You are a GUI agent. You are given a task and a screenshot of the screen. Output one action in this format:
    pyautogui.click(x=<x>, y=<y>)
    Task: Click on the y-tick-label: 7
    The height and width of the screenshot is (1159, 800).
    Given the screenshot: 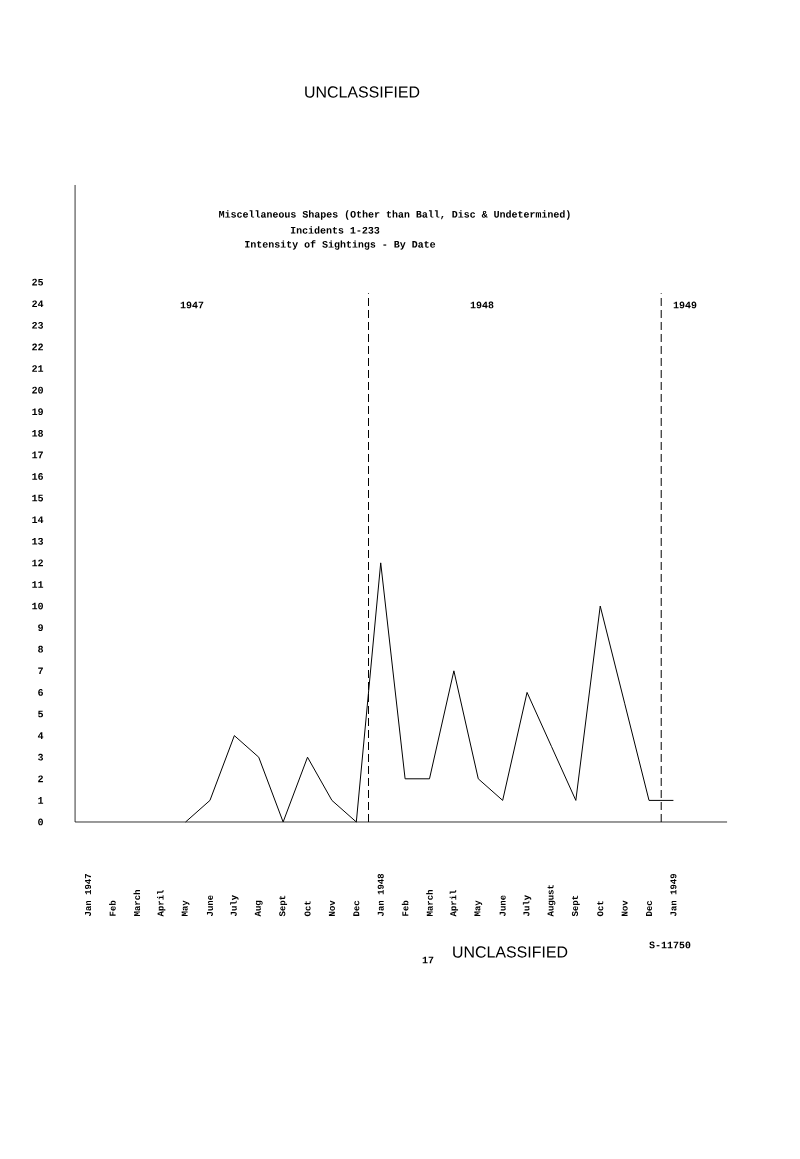 What is the action you would take?
    pyautogui.click(x=40, y=671)
    